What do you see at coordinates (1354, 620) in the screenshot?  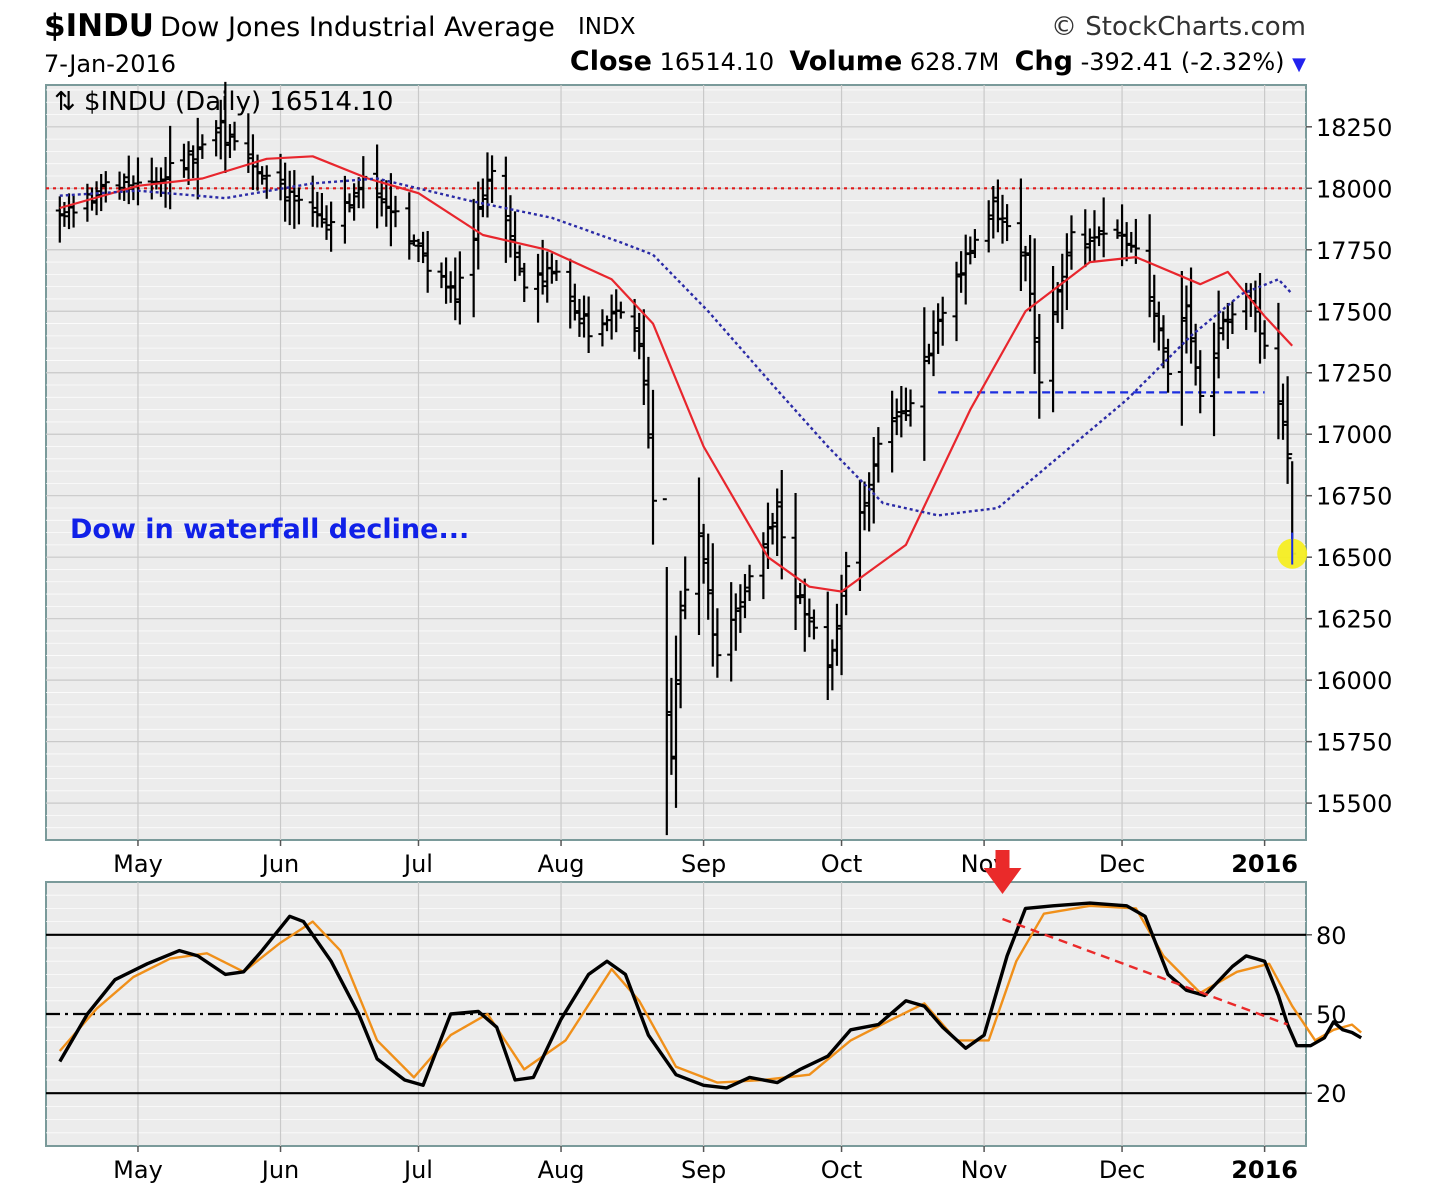 I see `y-tick-label: 16250` at bounding box center [1354, 620].